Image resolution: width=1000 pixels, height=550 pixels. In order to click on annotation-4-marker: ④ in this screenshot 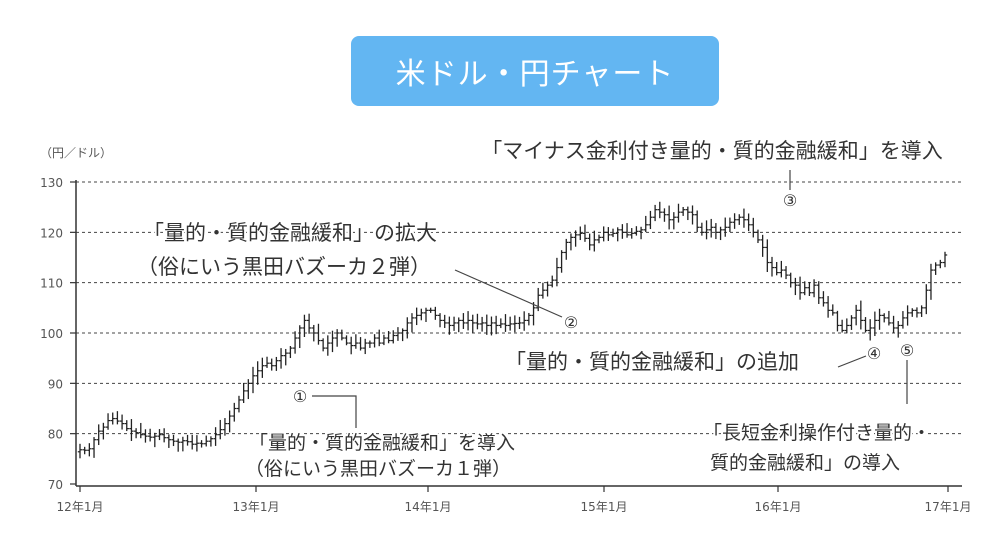, I will do `click(874, 353)`.